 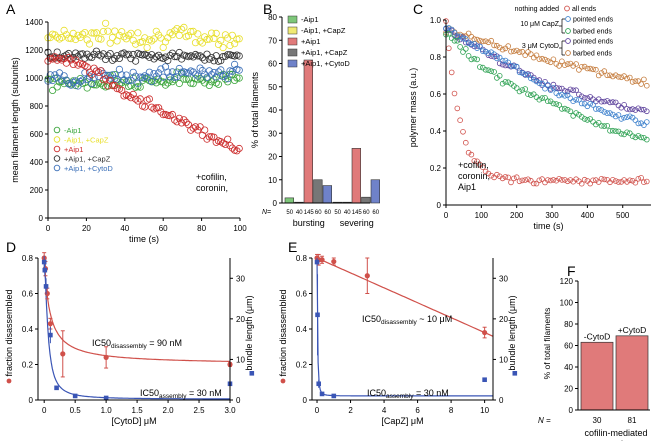 I want to click on panel-c-y-tick-label: 0.2, so click(x=436, y=168).